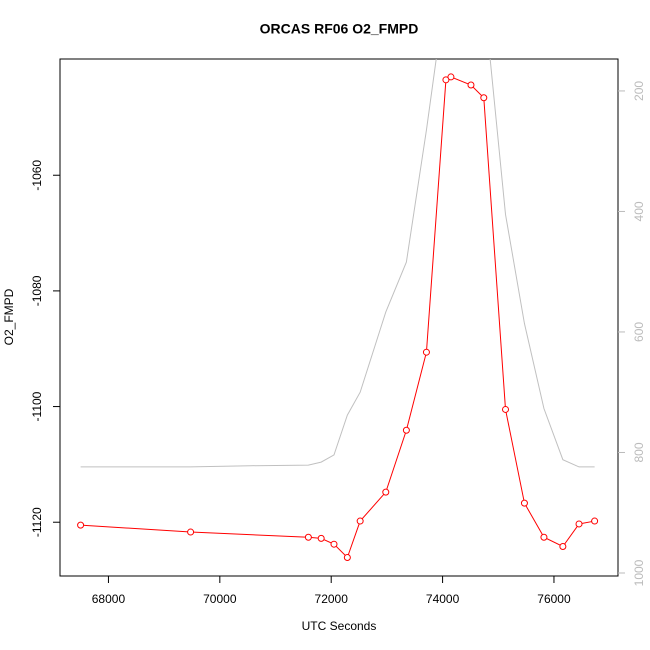  What do you see at coordinates (339, 626) in the screenshot?
I see `x-axis-label: UTC Seconds` at bounding box center [339, 626].